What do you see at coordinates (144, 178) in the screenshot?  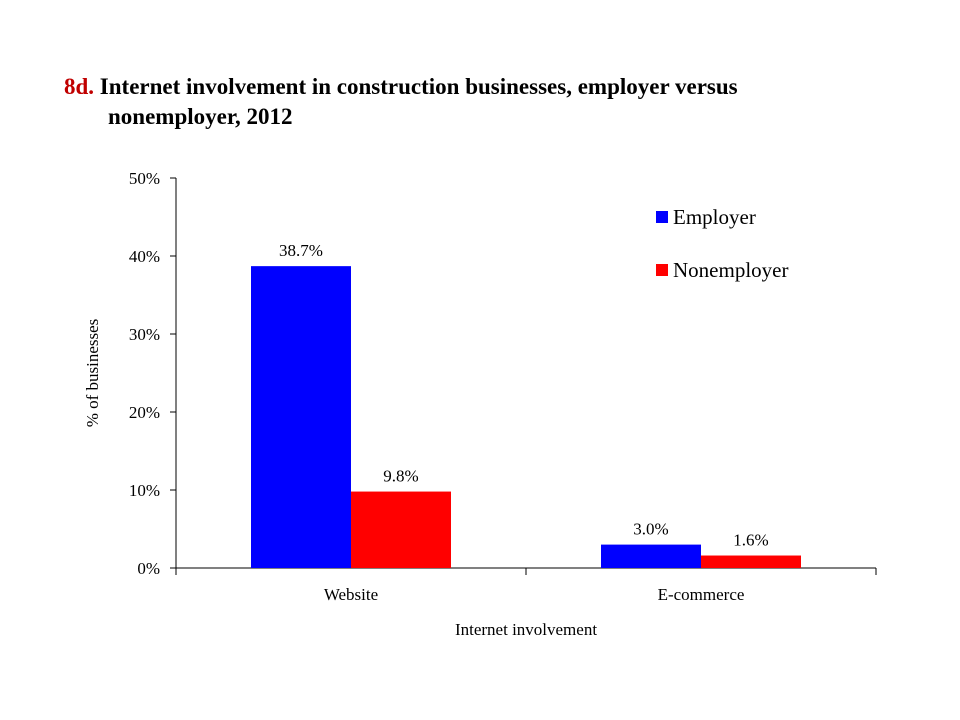 I see `y-tick-label: 50%` at bounding box center [144, 178].